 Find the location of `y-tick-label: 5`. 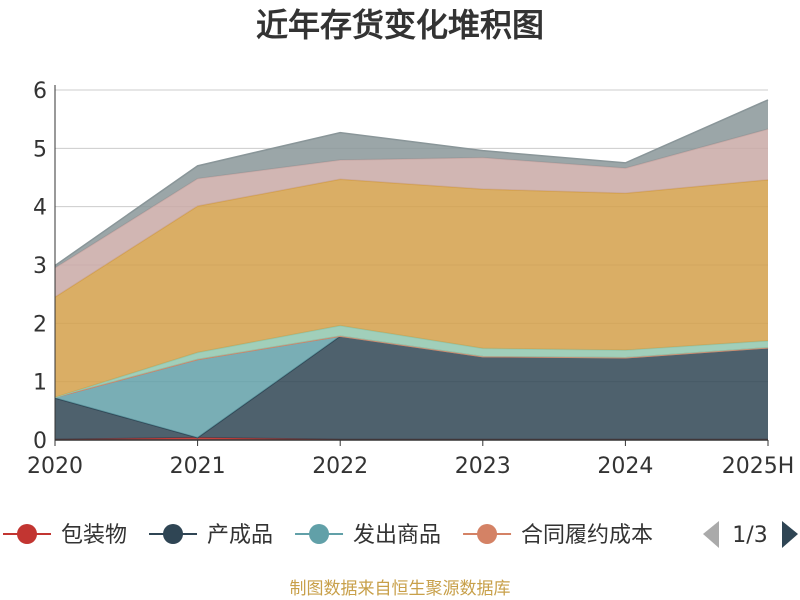

y-tick-label: 5 is located at coordinates (40, 149).